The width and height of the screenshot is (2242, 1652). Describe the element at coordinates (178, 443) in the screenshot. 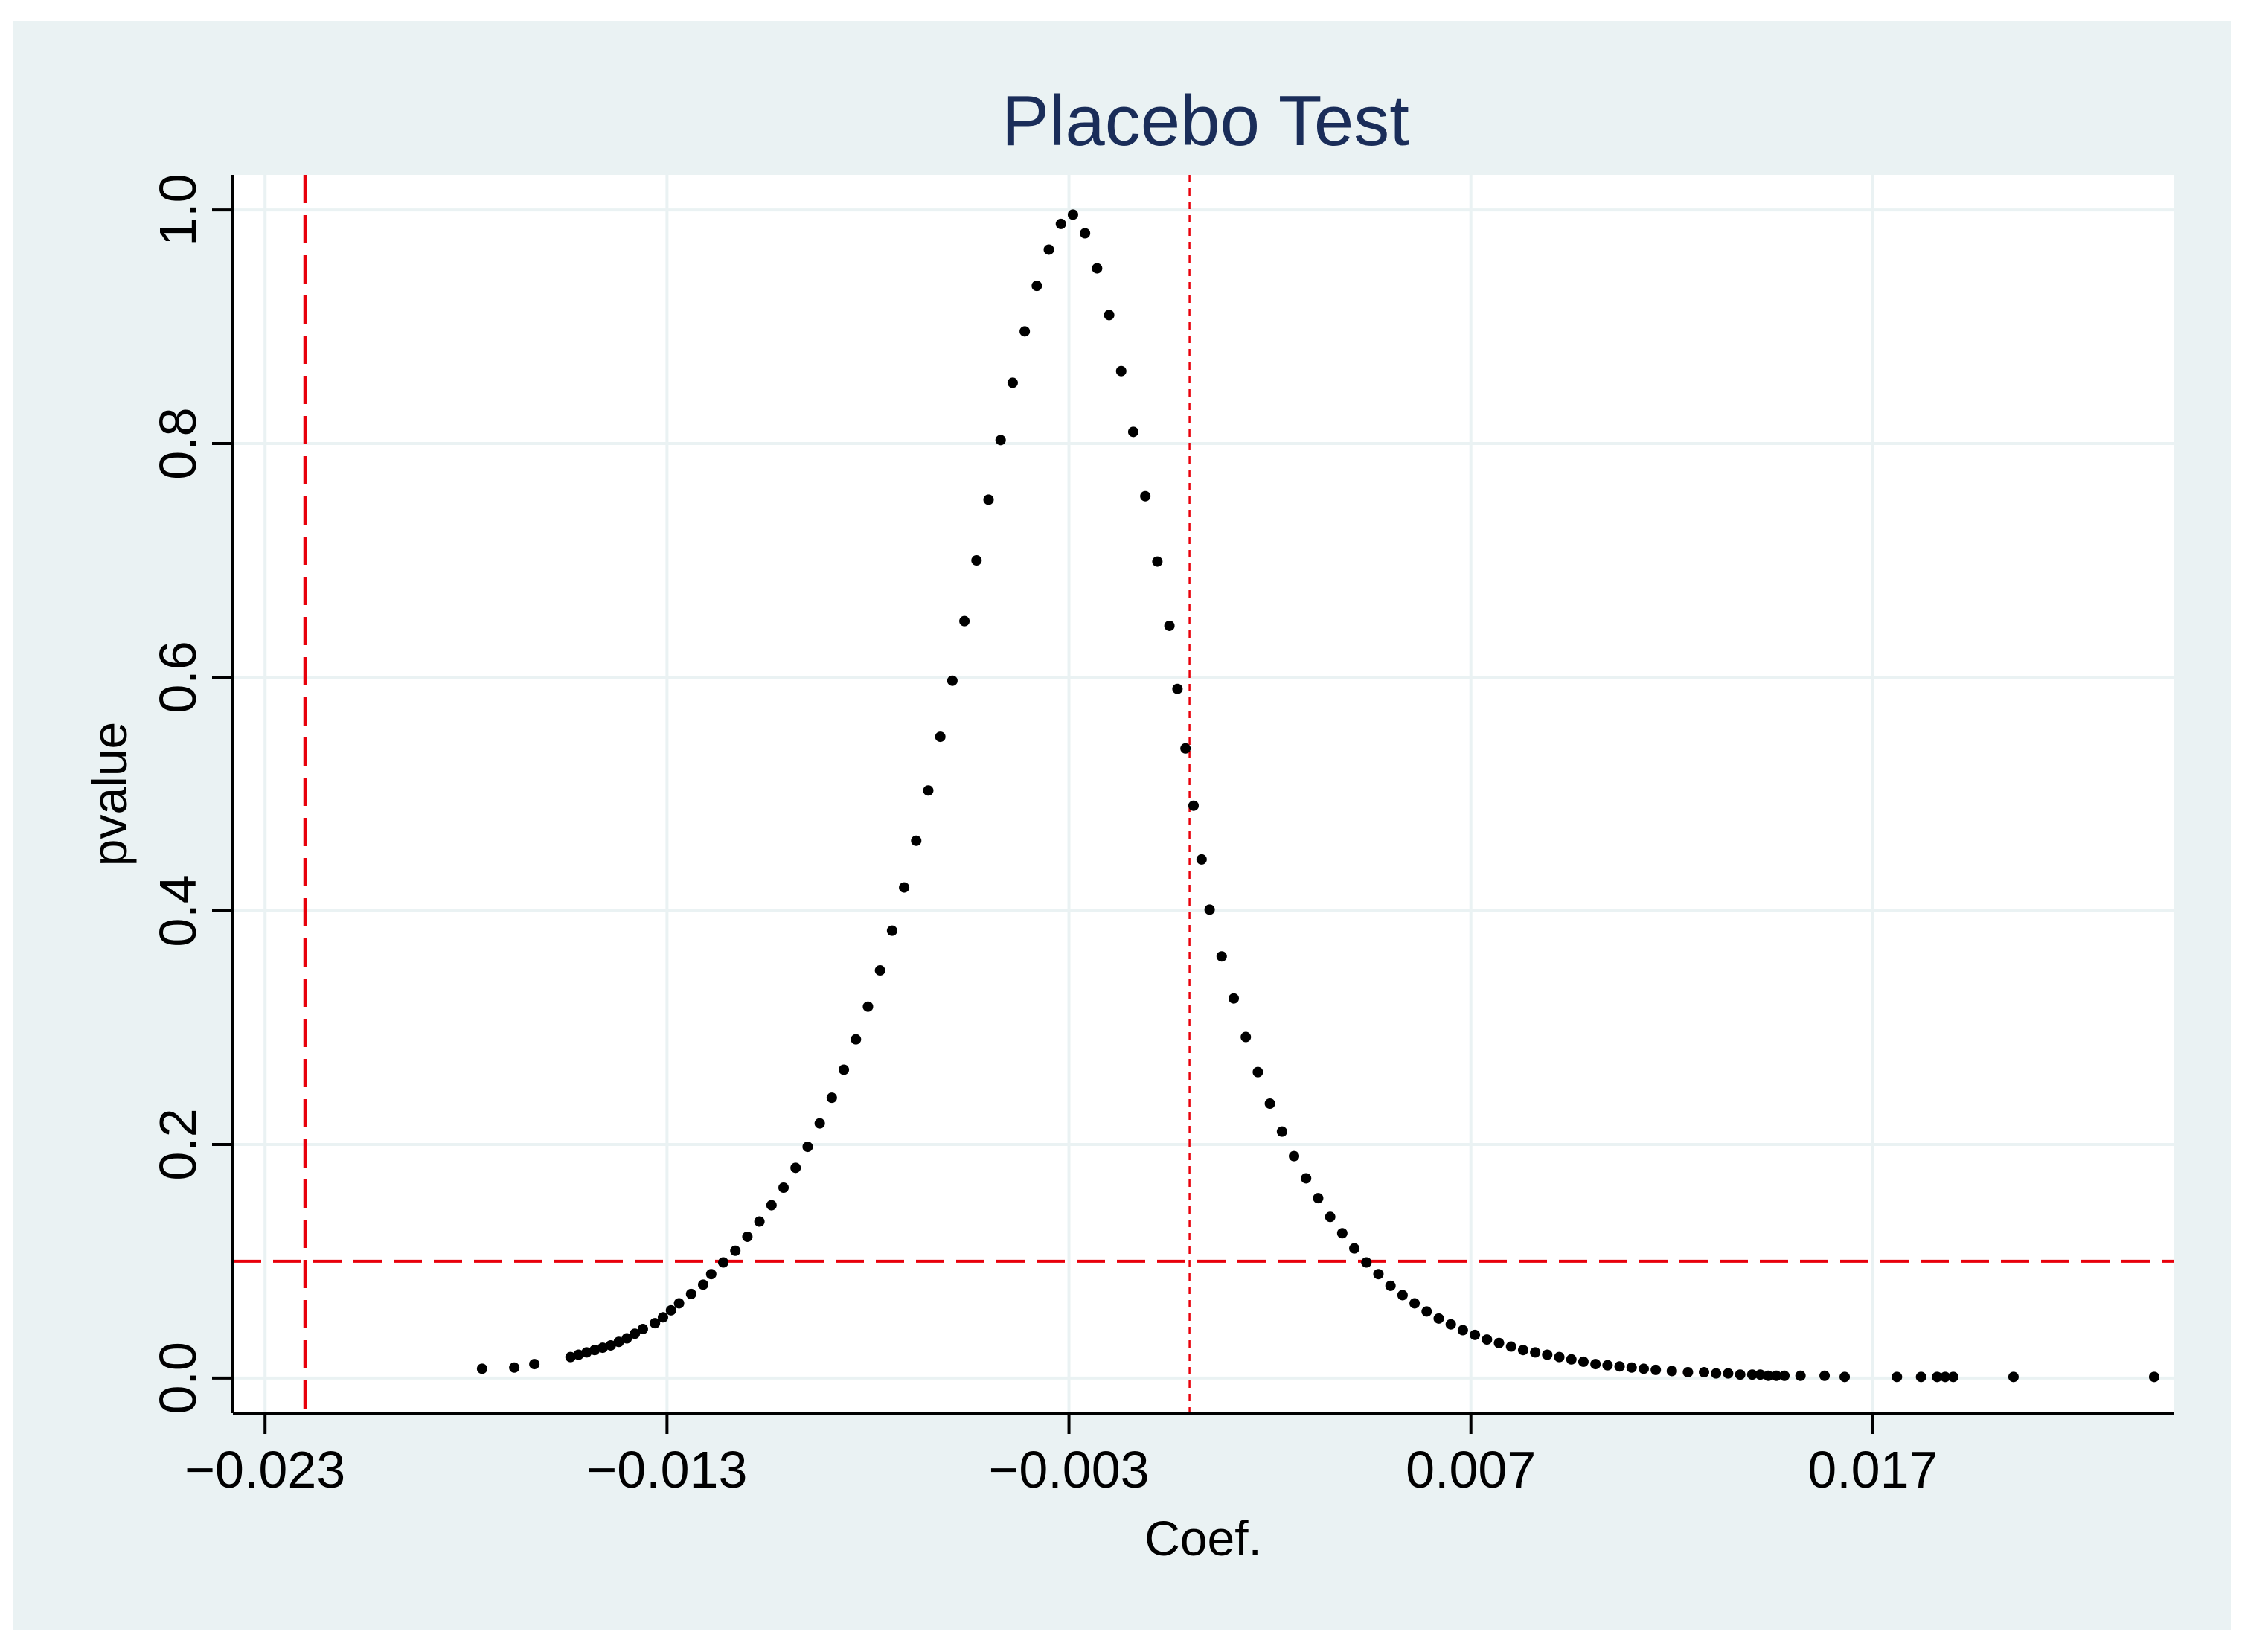

I see `y-tick-label: 0.8` at that location.